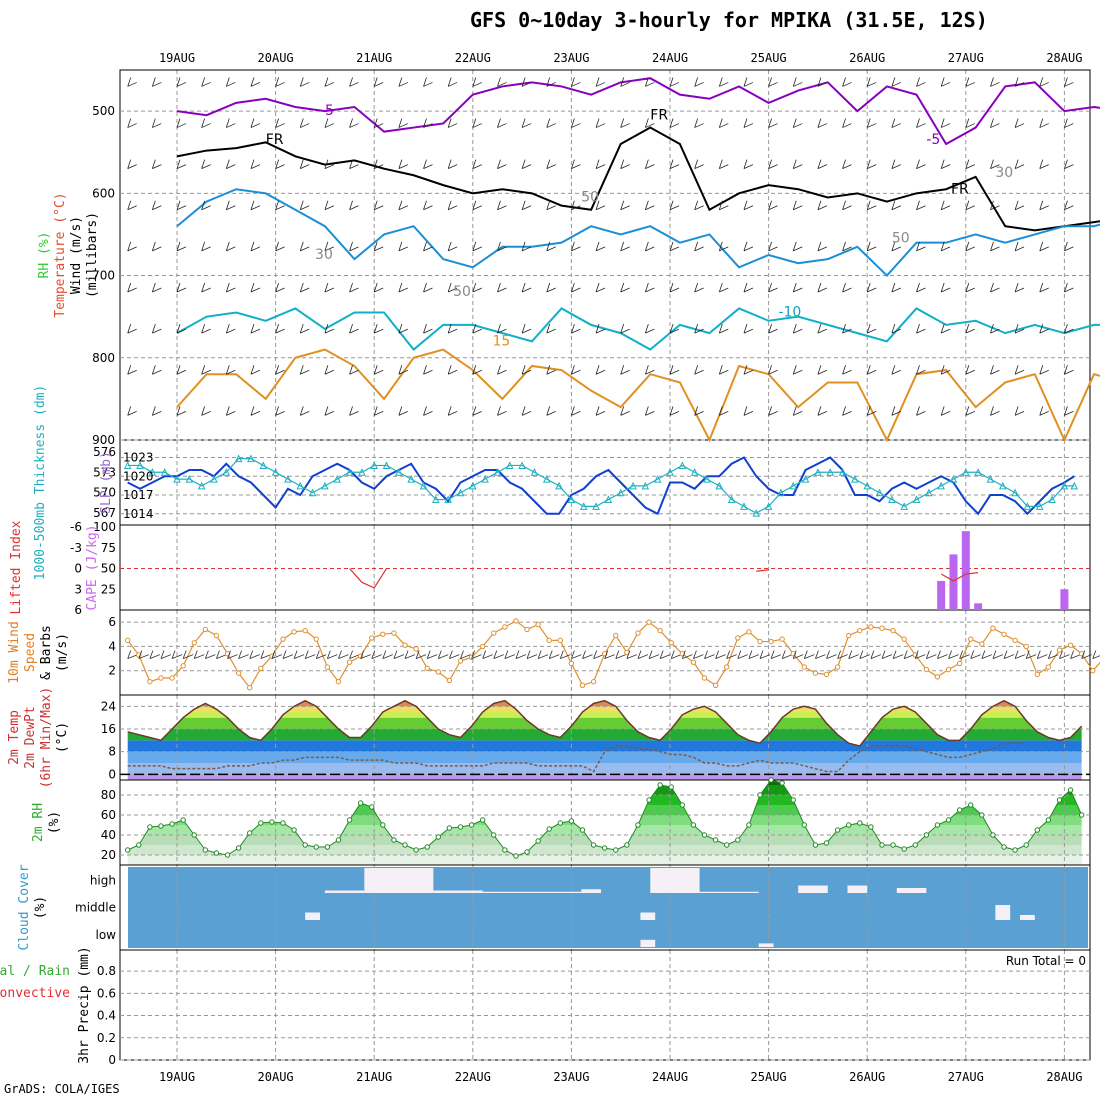 Image resolution: width=1100 pixels, height=1100 pixels. What do you see at coordinates (40, 483) in the screenshot?
I see `thickness-axis-label: 1000-500mb Thickness (dm)` at bounding box center [40, 483].